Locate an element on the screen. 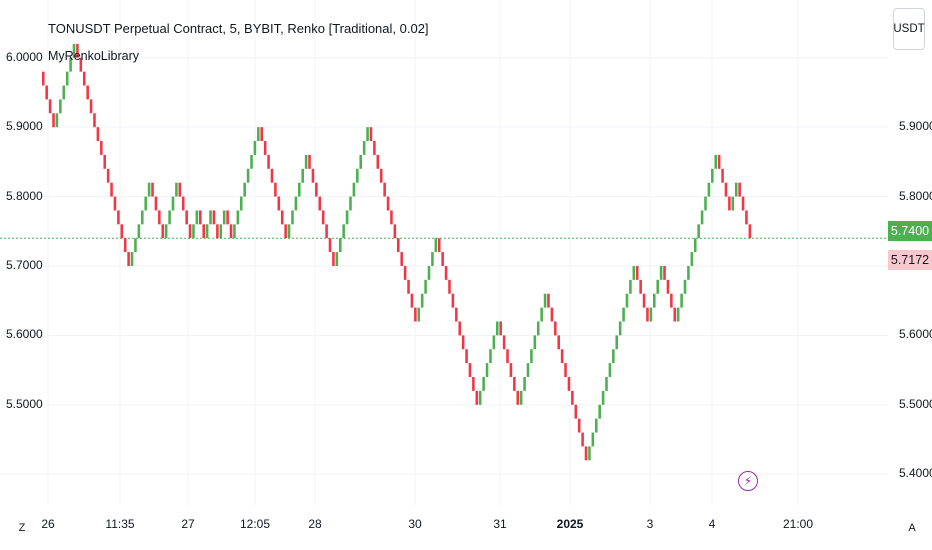  left-axis-tick-label: 5.5000 is located at coordinates (24, 403).